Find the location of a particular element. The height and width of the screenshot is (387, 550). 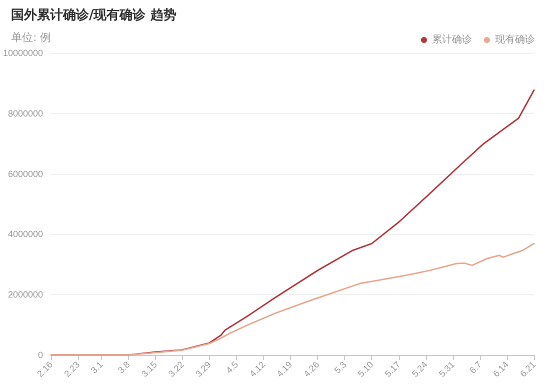

y-tick-label: 10000000 is located at coordinates (23, 53).